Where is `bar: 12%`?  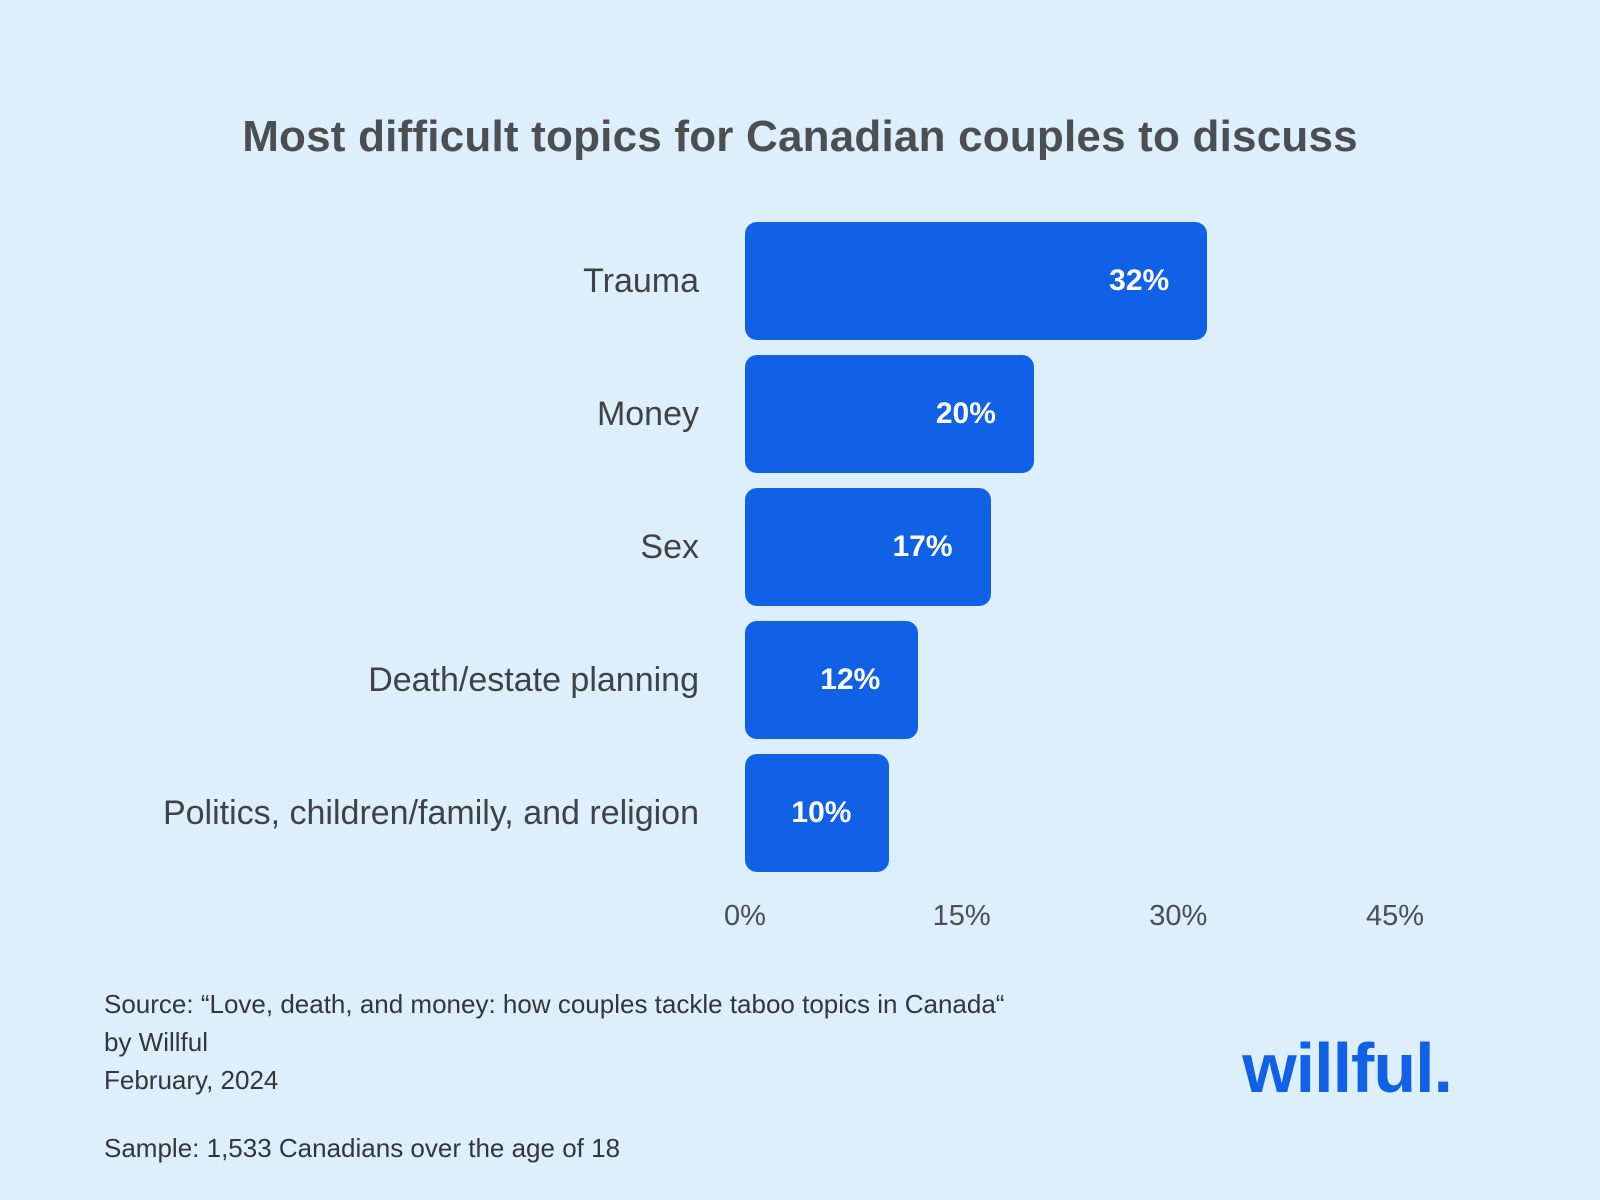
bar: 12% is located at coordinates (832, 680).